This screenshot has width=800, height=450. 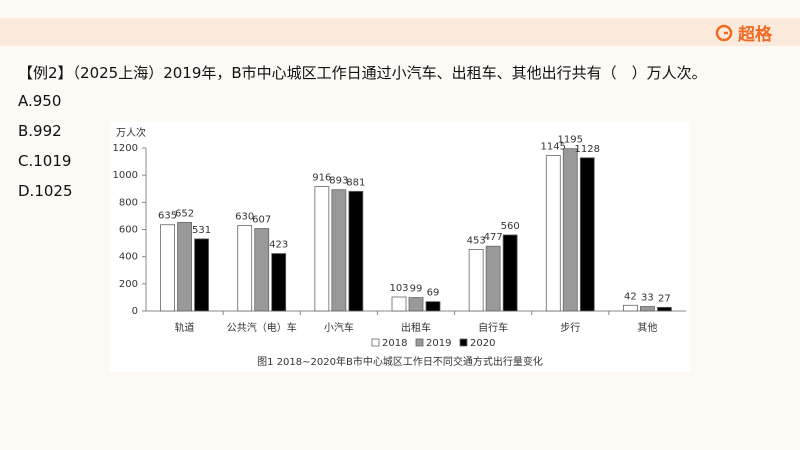 What do you see at coordinates (570, 327) in the screenshot?
I see `x-tick-label: 步行` at bounding box center [570, 327].